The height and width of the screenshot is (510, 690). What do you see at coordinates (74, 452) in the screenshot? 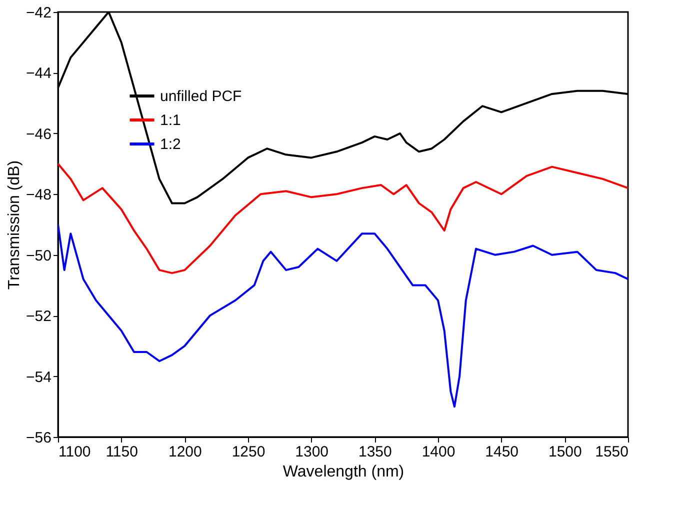
I see `x-tick-label: 1100` at bounding box center [74, 452].